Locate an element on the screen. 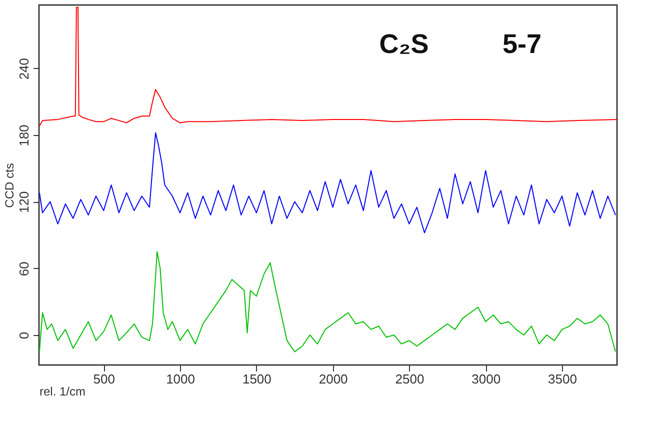 The height and width of the screenshot is (424, 651). y-tick-label: 240 is located at coordinates (24, 69).